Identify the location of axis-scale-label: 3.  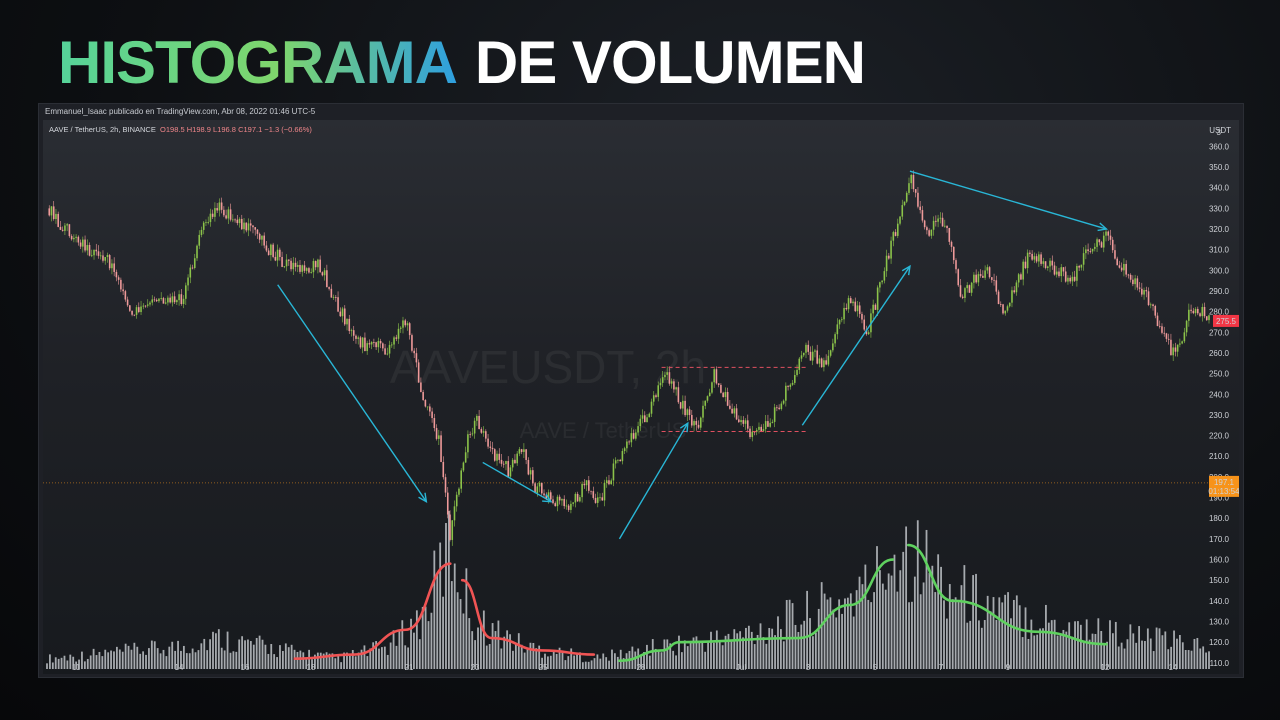
(1219, 132).